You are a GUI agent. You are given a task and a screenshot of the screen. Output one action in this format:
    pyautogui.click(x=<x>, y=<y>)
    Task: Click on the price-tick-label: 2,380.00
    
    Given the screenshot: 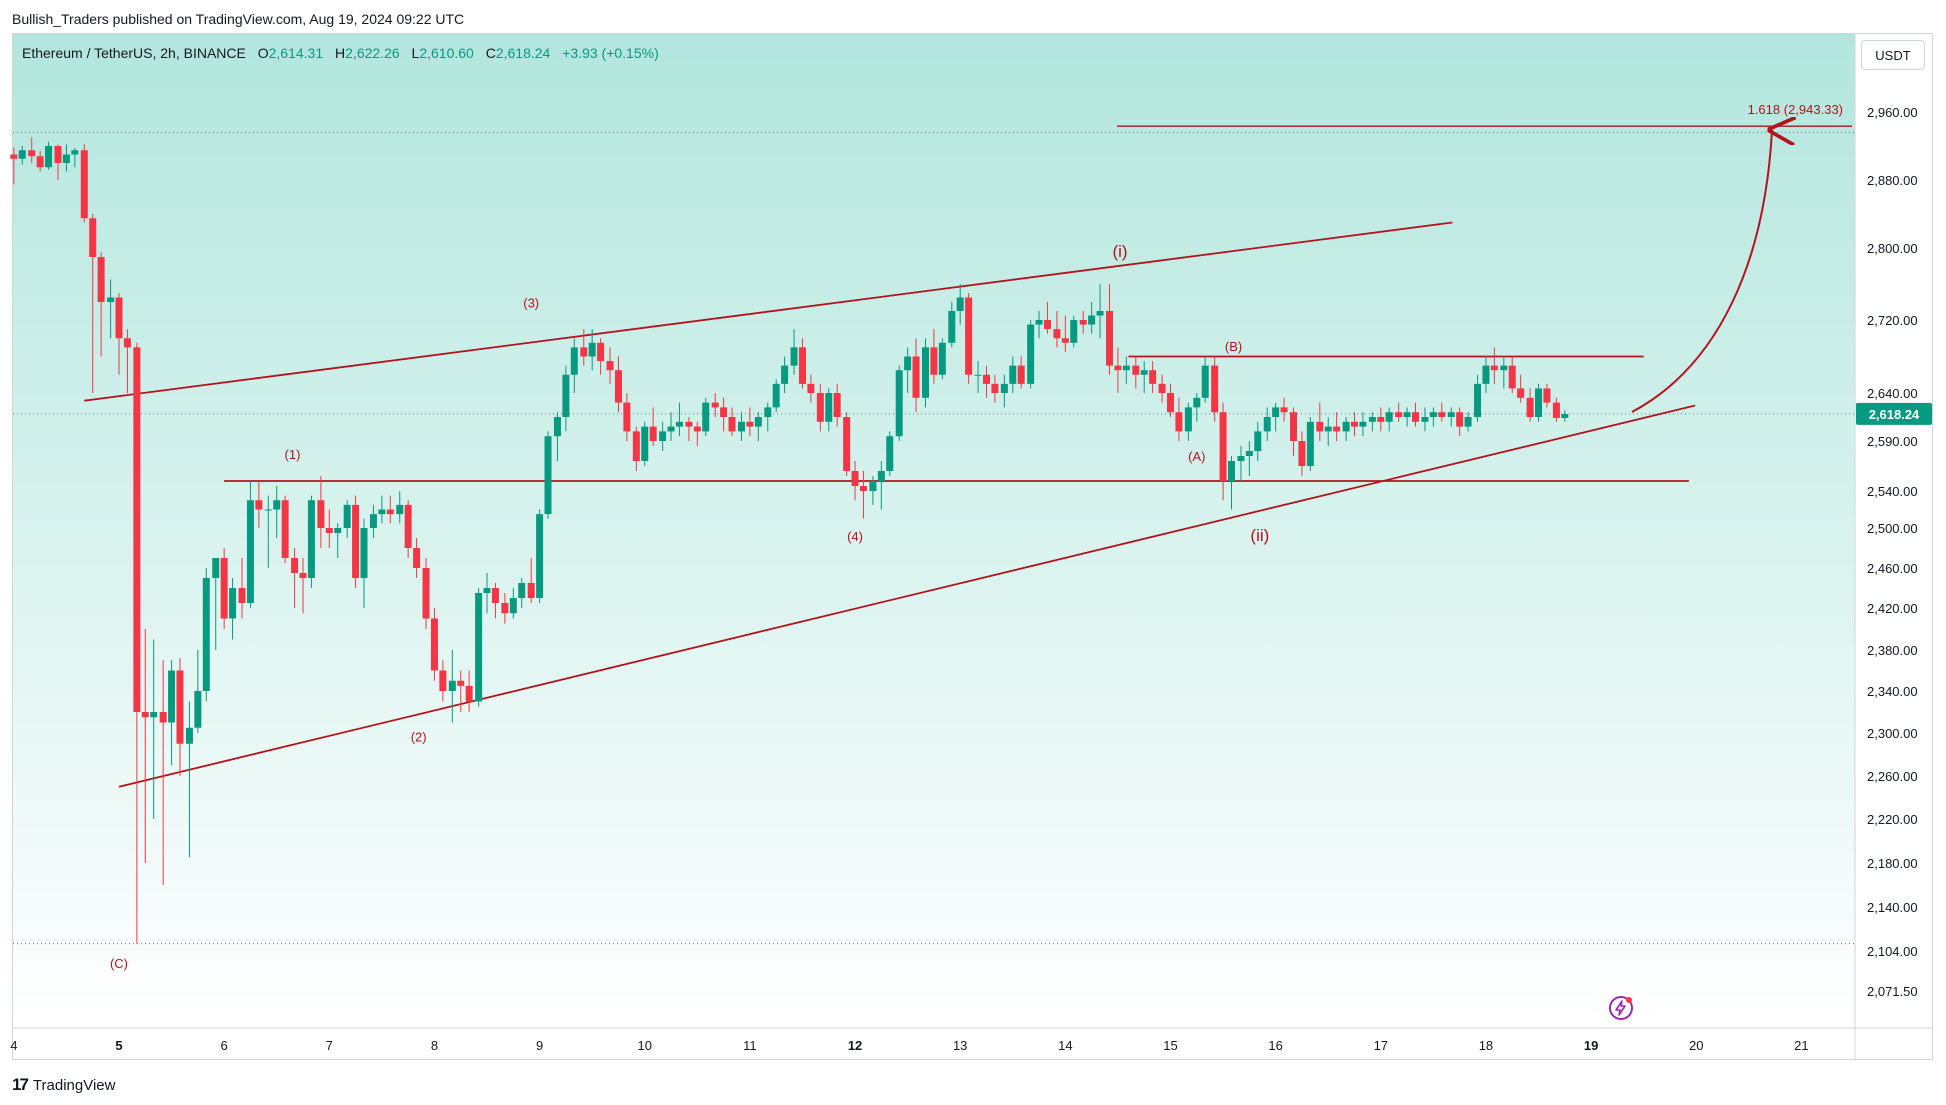 What is the action you would take?
    pyautogui.click(x=1892, y=650)
    